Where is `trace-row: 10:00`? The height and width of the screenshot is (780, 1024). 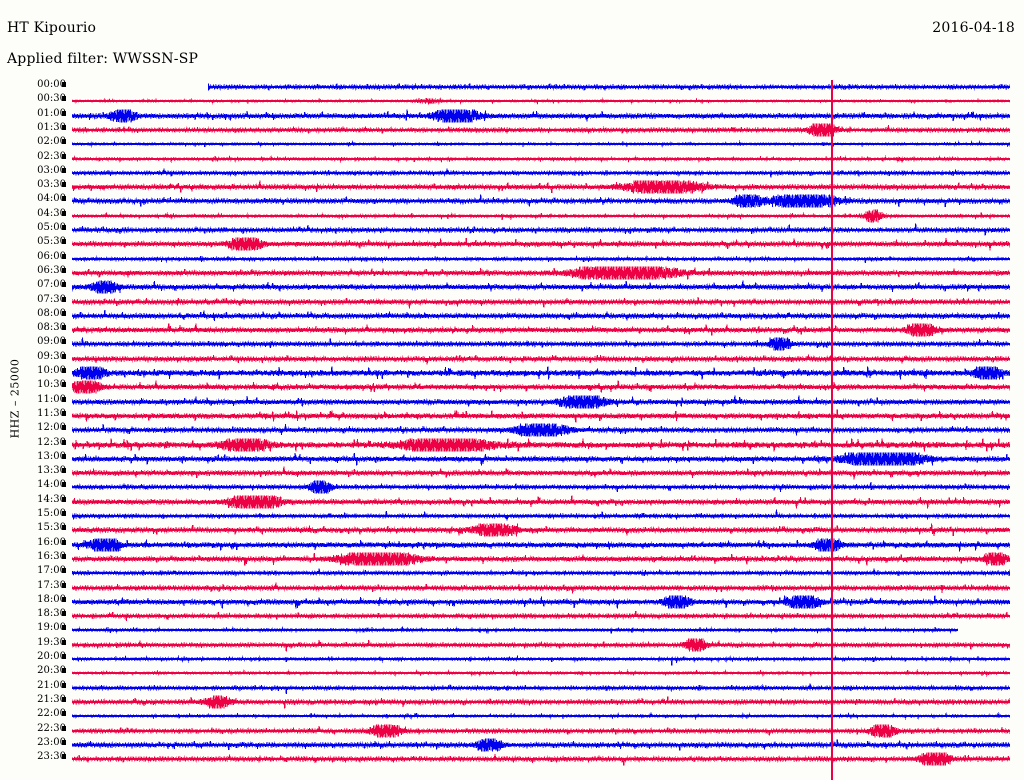 trace-row: 10:00 is located at coordinates (512, 373).